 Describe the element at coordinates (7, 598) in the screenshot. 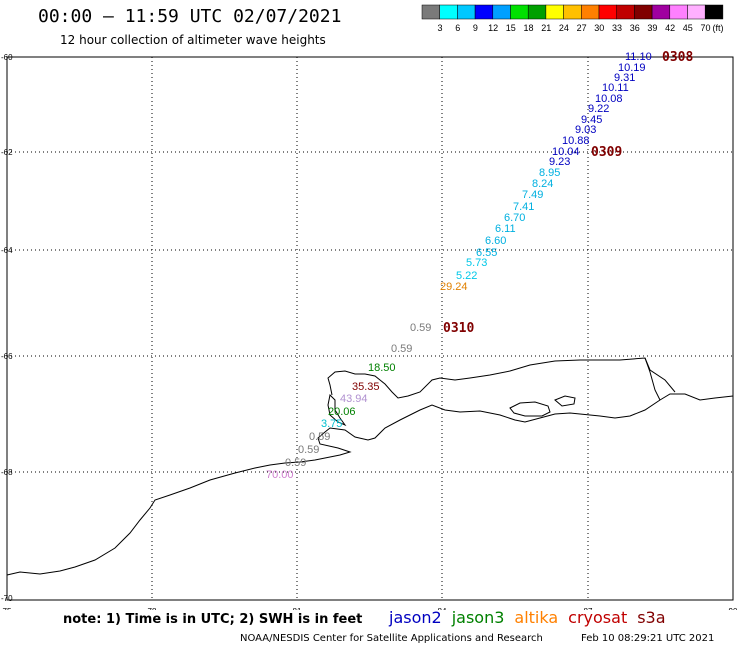

I see `y-tick-label: -70` at that location.